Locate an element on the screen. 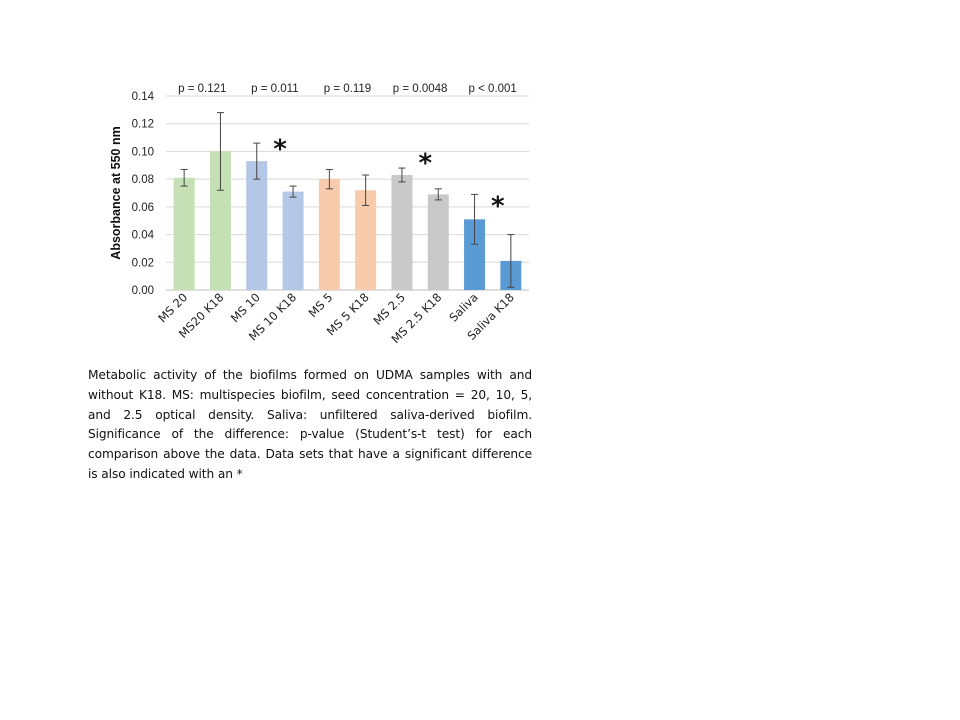  y-tick-label: 0.10 is located at coordinates (143, 152).